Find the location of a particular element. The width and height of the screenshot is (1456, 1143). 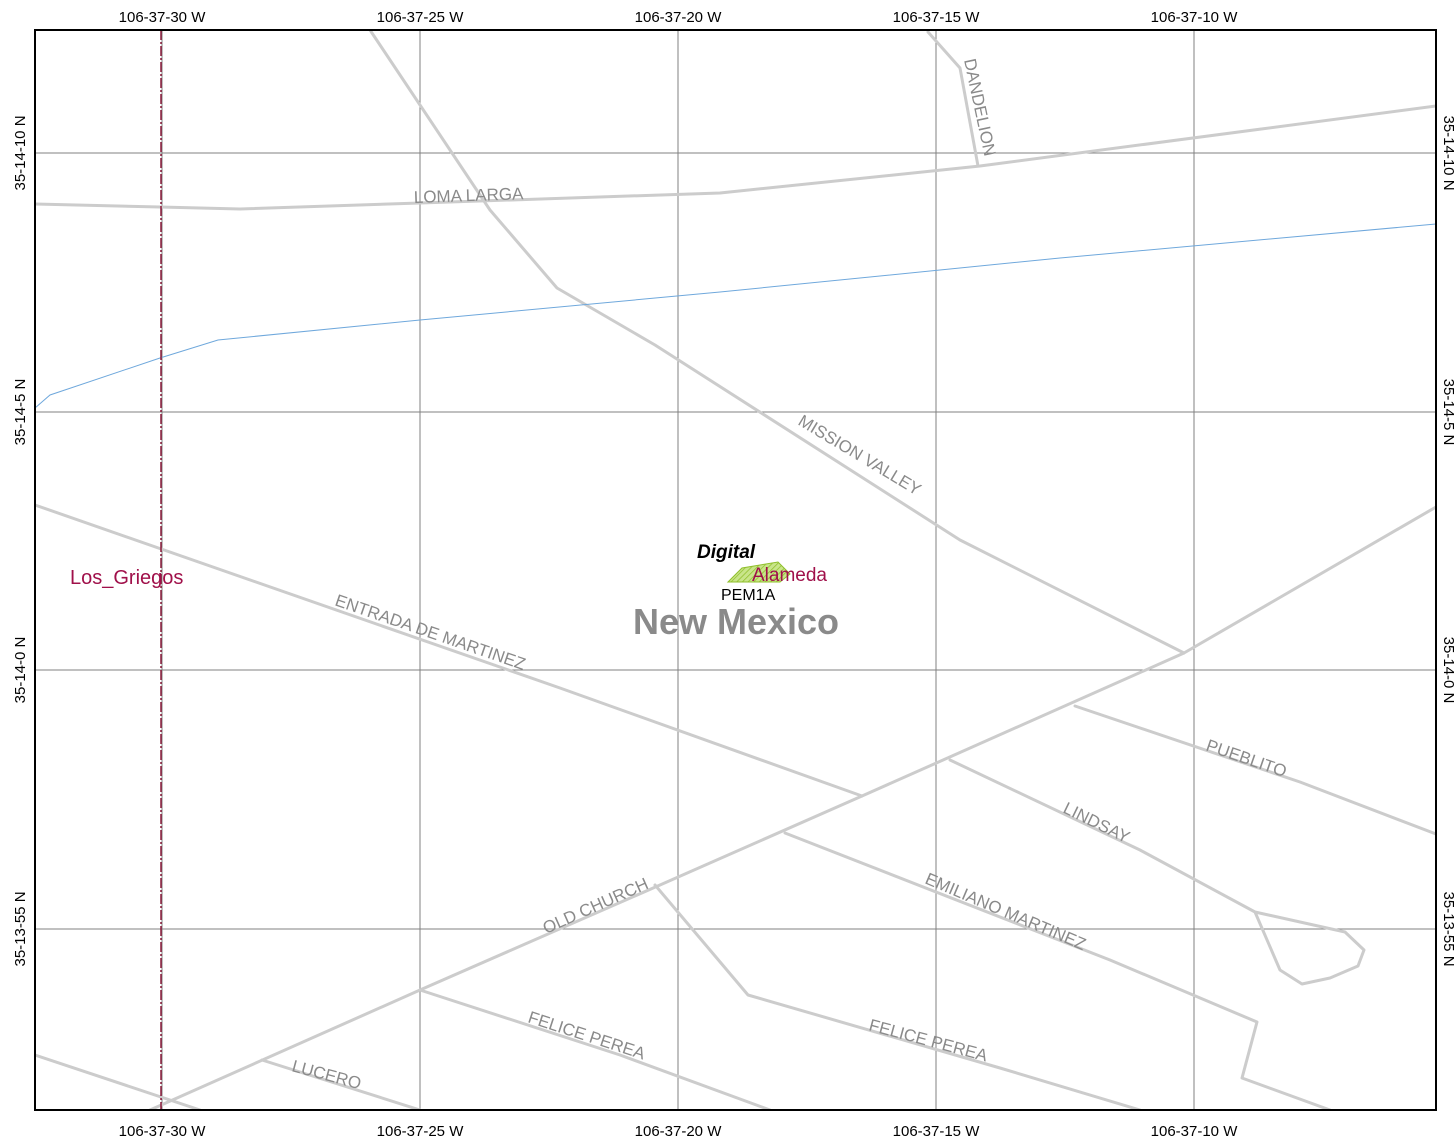

road-emiliano-martinez is located at coordinates (1057, 970).